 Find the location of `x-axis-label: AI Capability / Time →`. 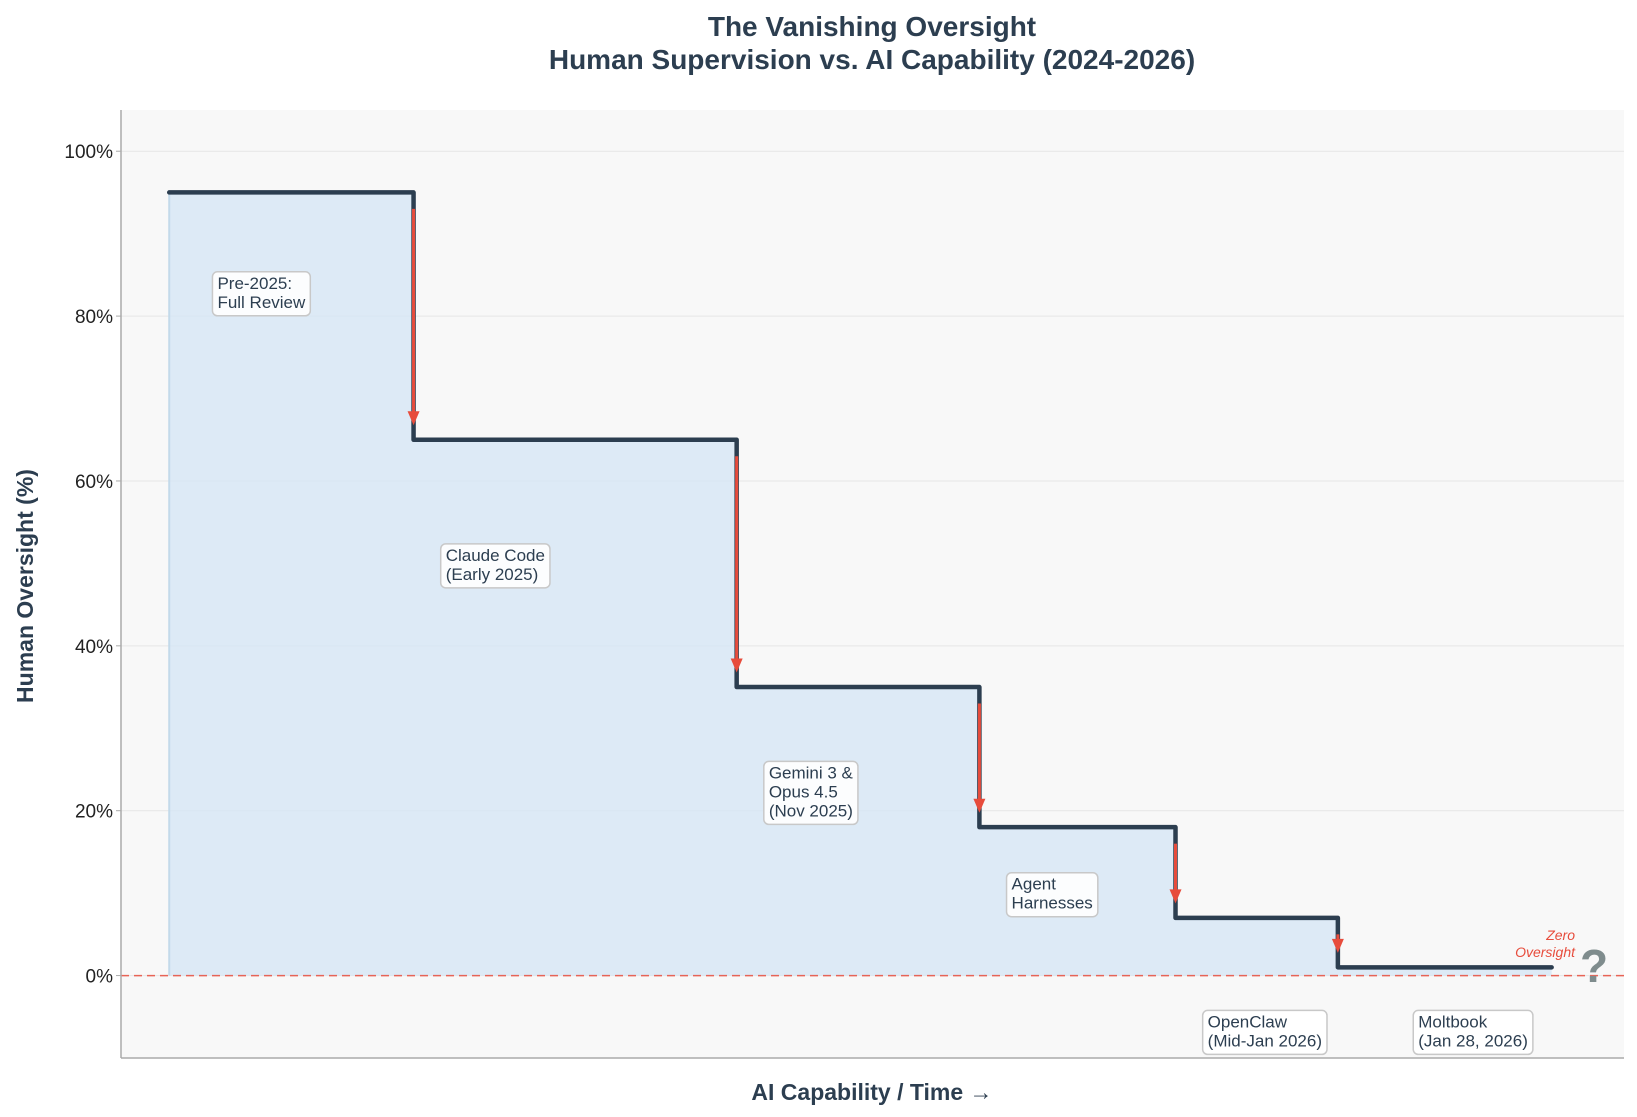

x-axis-label: AI Capability / Time → is located at coordinates (871, 1092).